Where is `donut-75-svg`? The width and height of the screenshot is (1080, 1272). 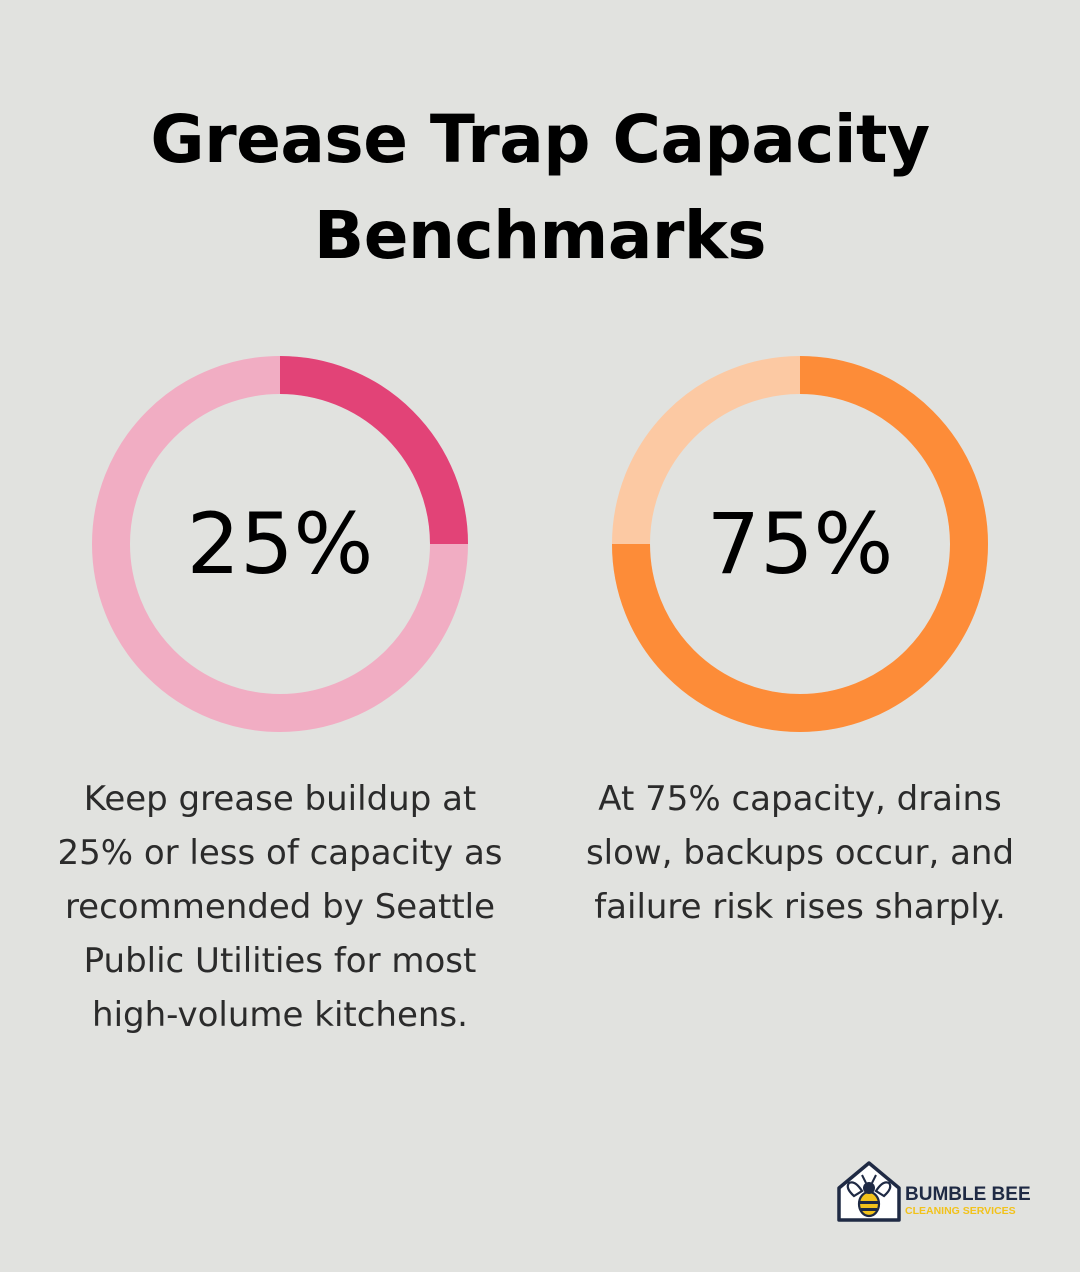 donut-75-svg is located at coordinates (800, 544).